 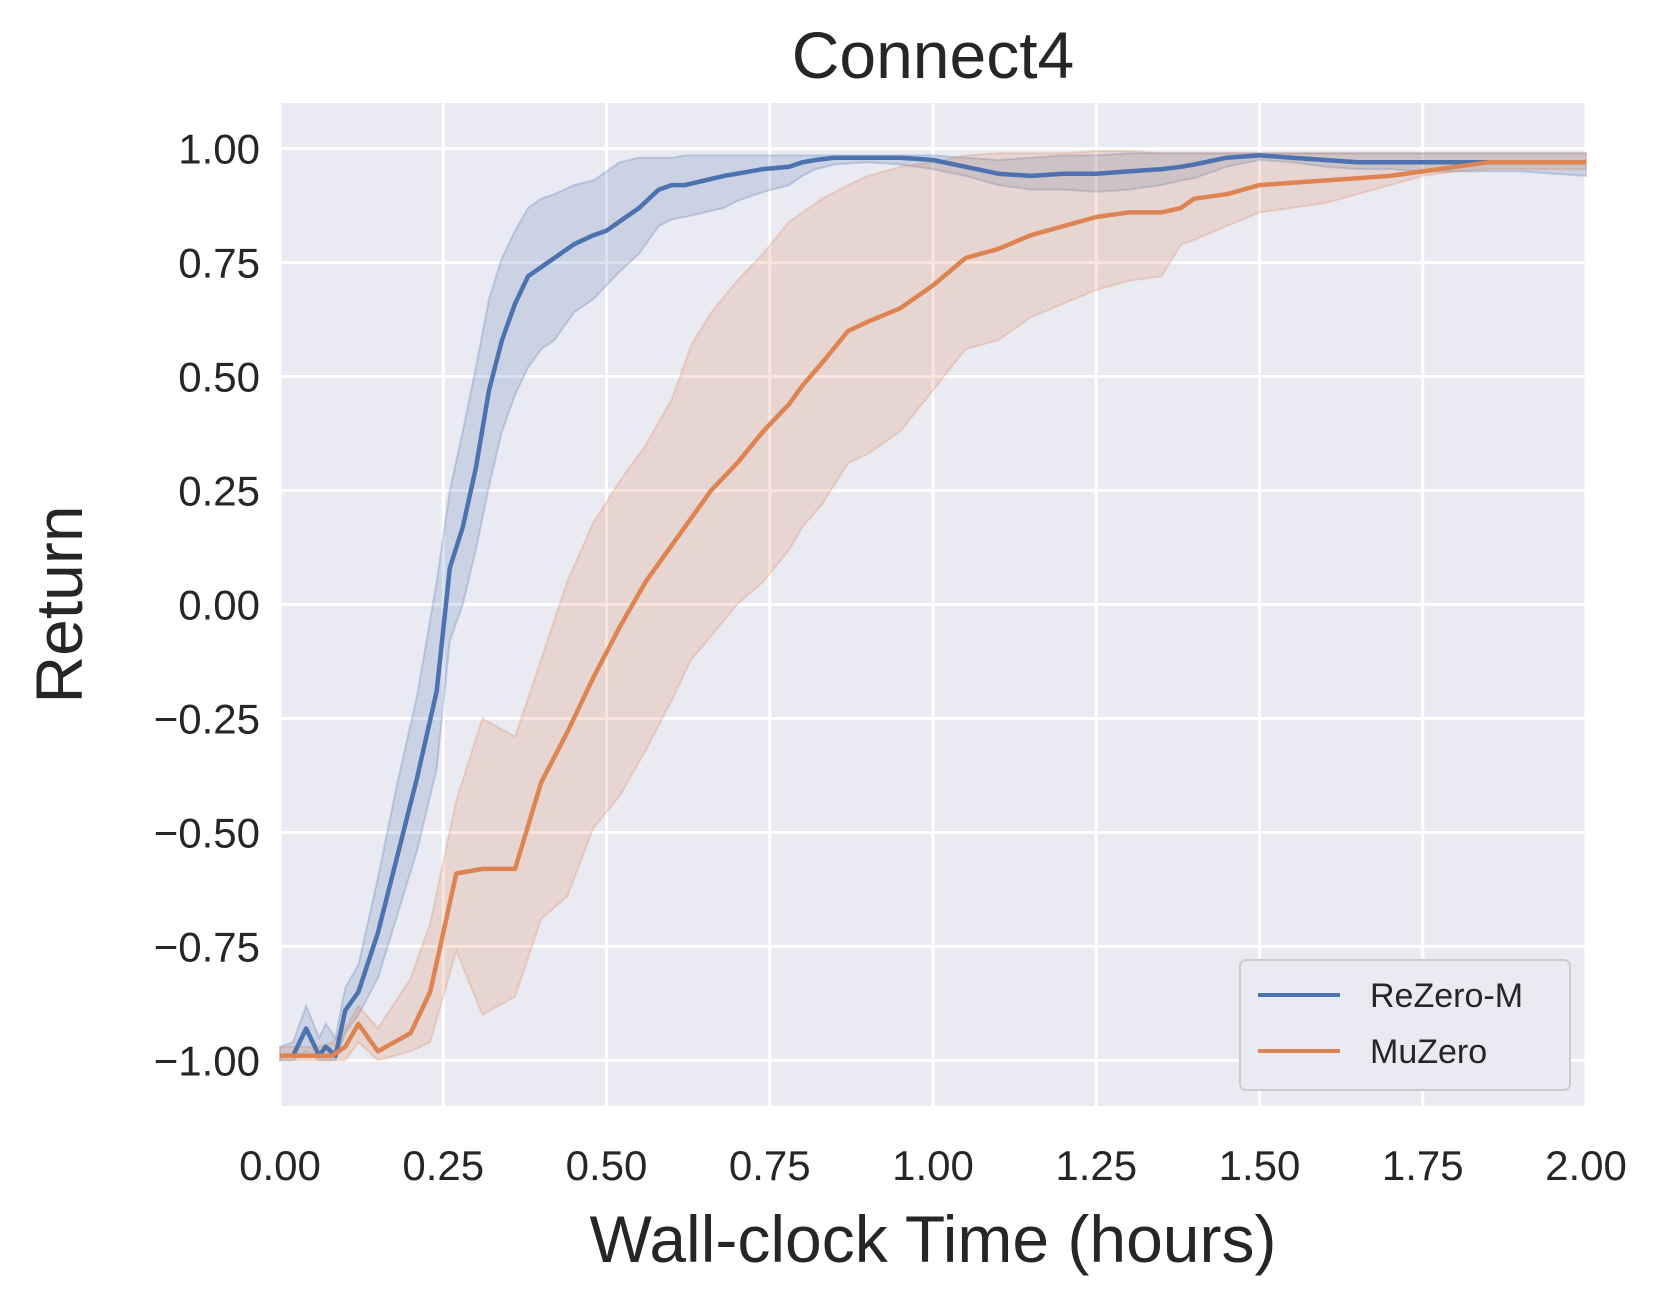 I want to click on x-tick-label: 0.00, so click(x=280, y=1165).